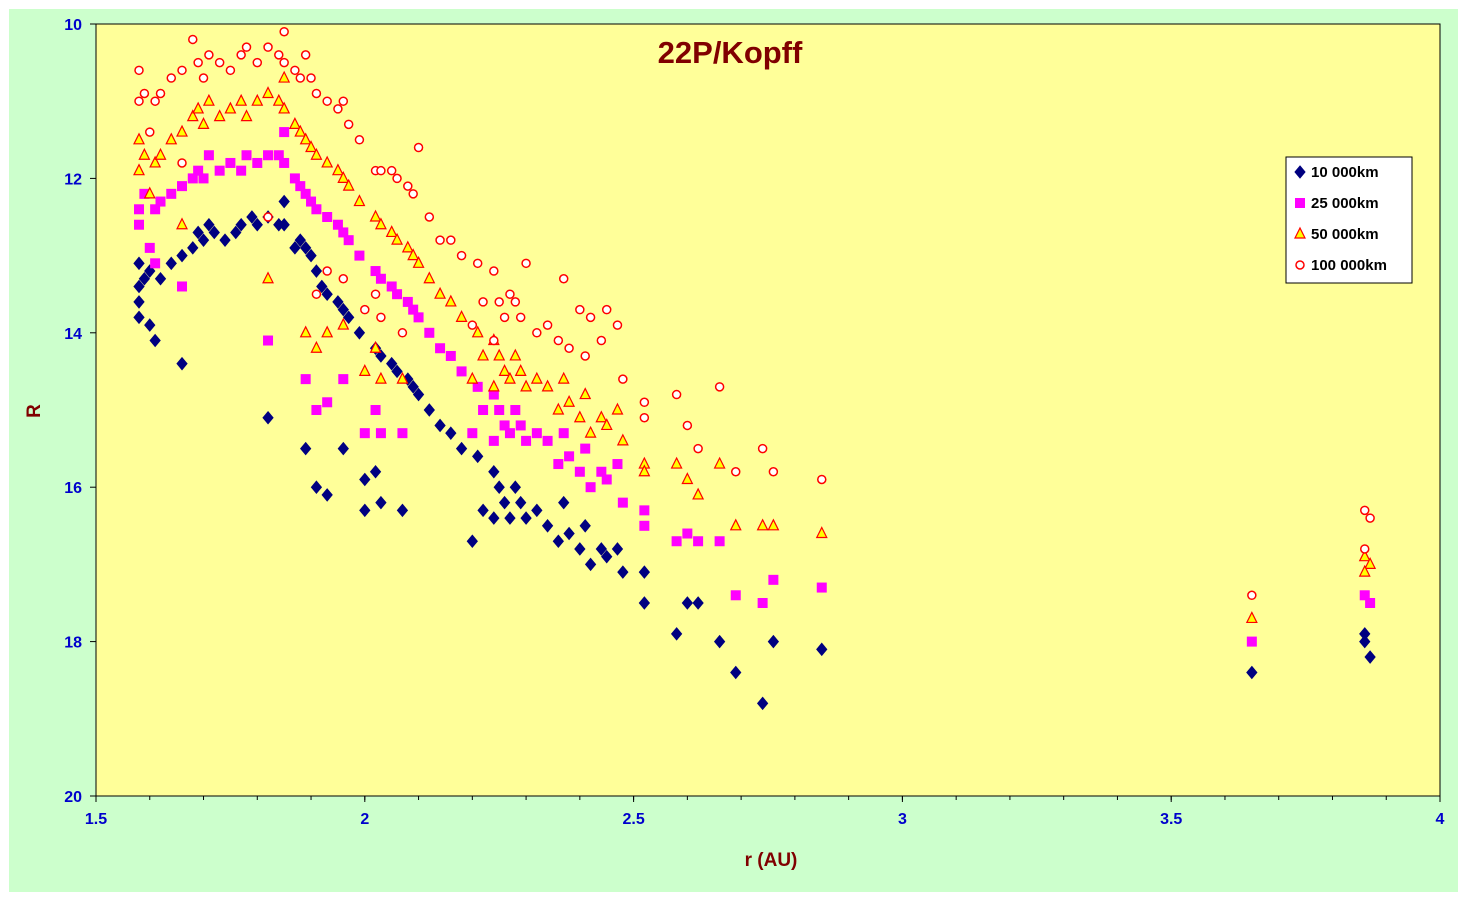 The width and height of the screenshot is (1466, 901). What do you see at coordinates (1345, 234) in the screenshot?
I see `legend-label: 50 000km` at bounding box center [1345, 234].